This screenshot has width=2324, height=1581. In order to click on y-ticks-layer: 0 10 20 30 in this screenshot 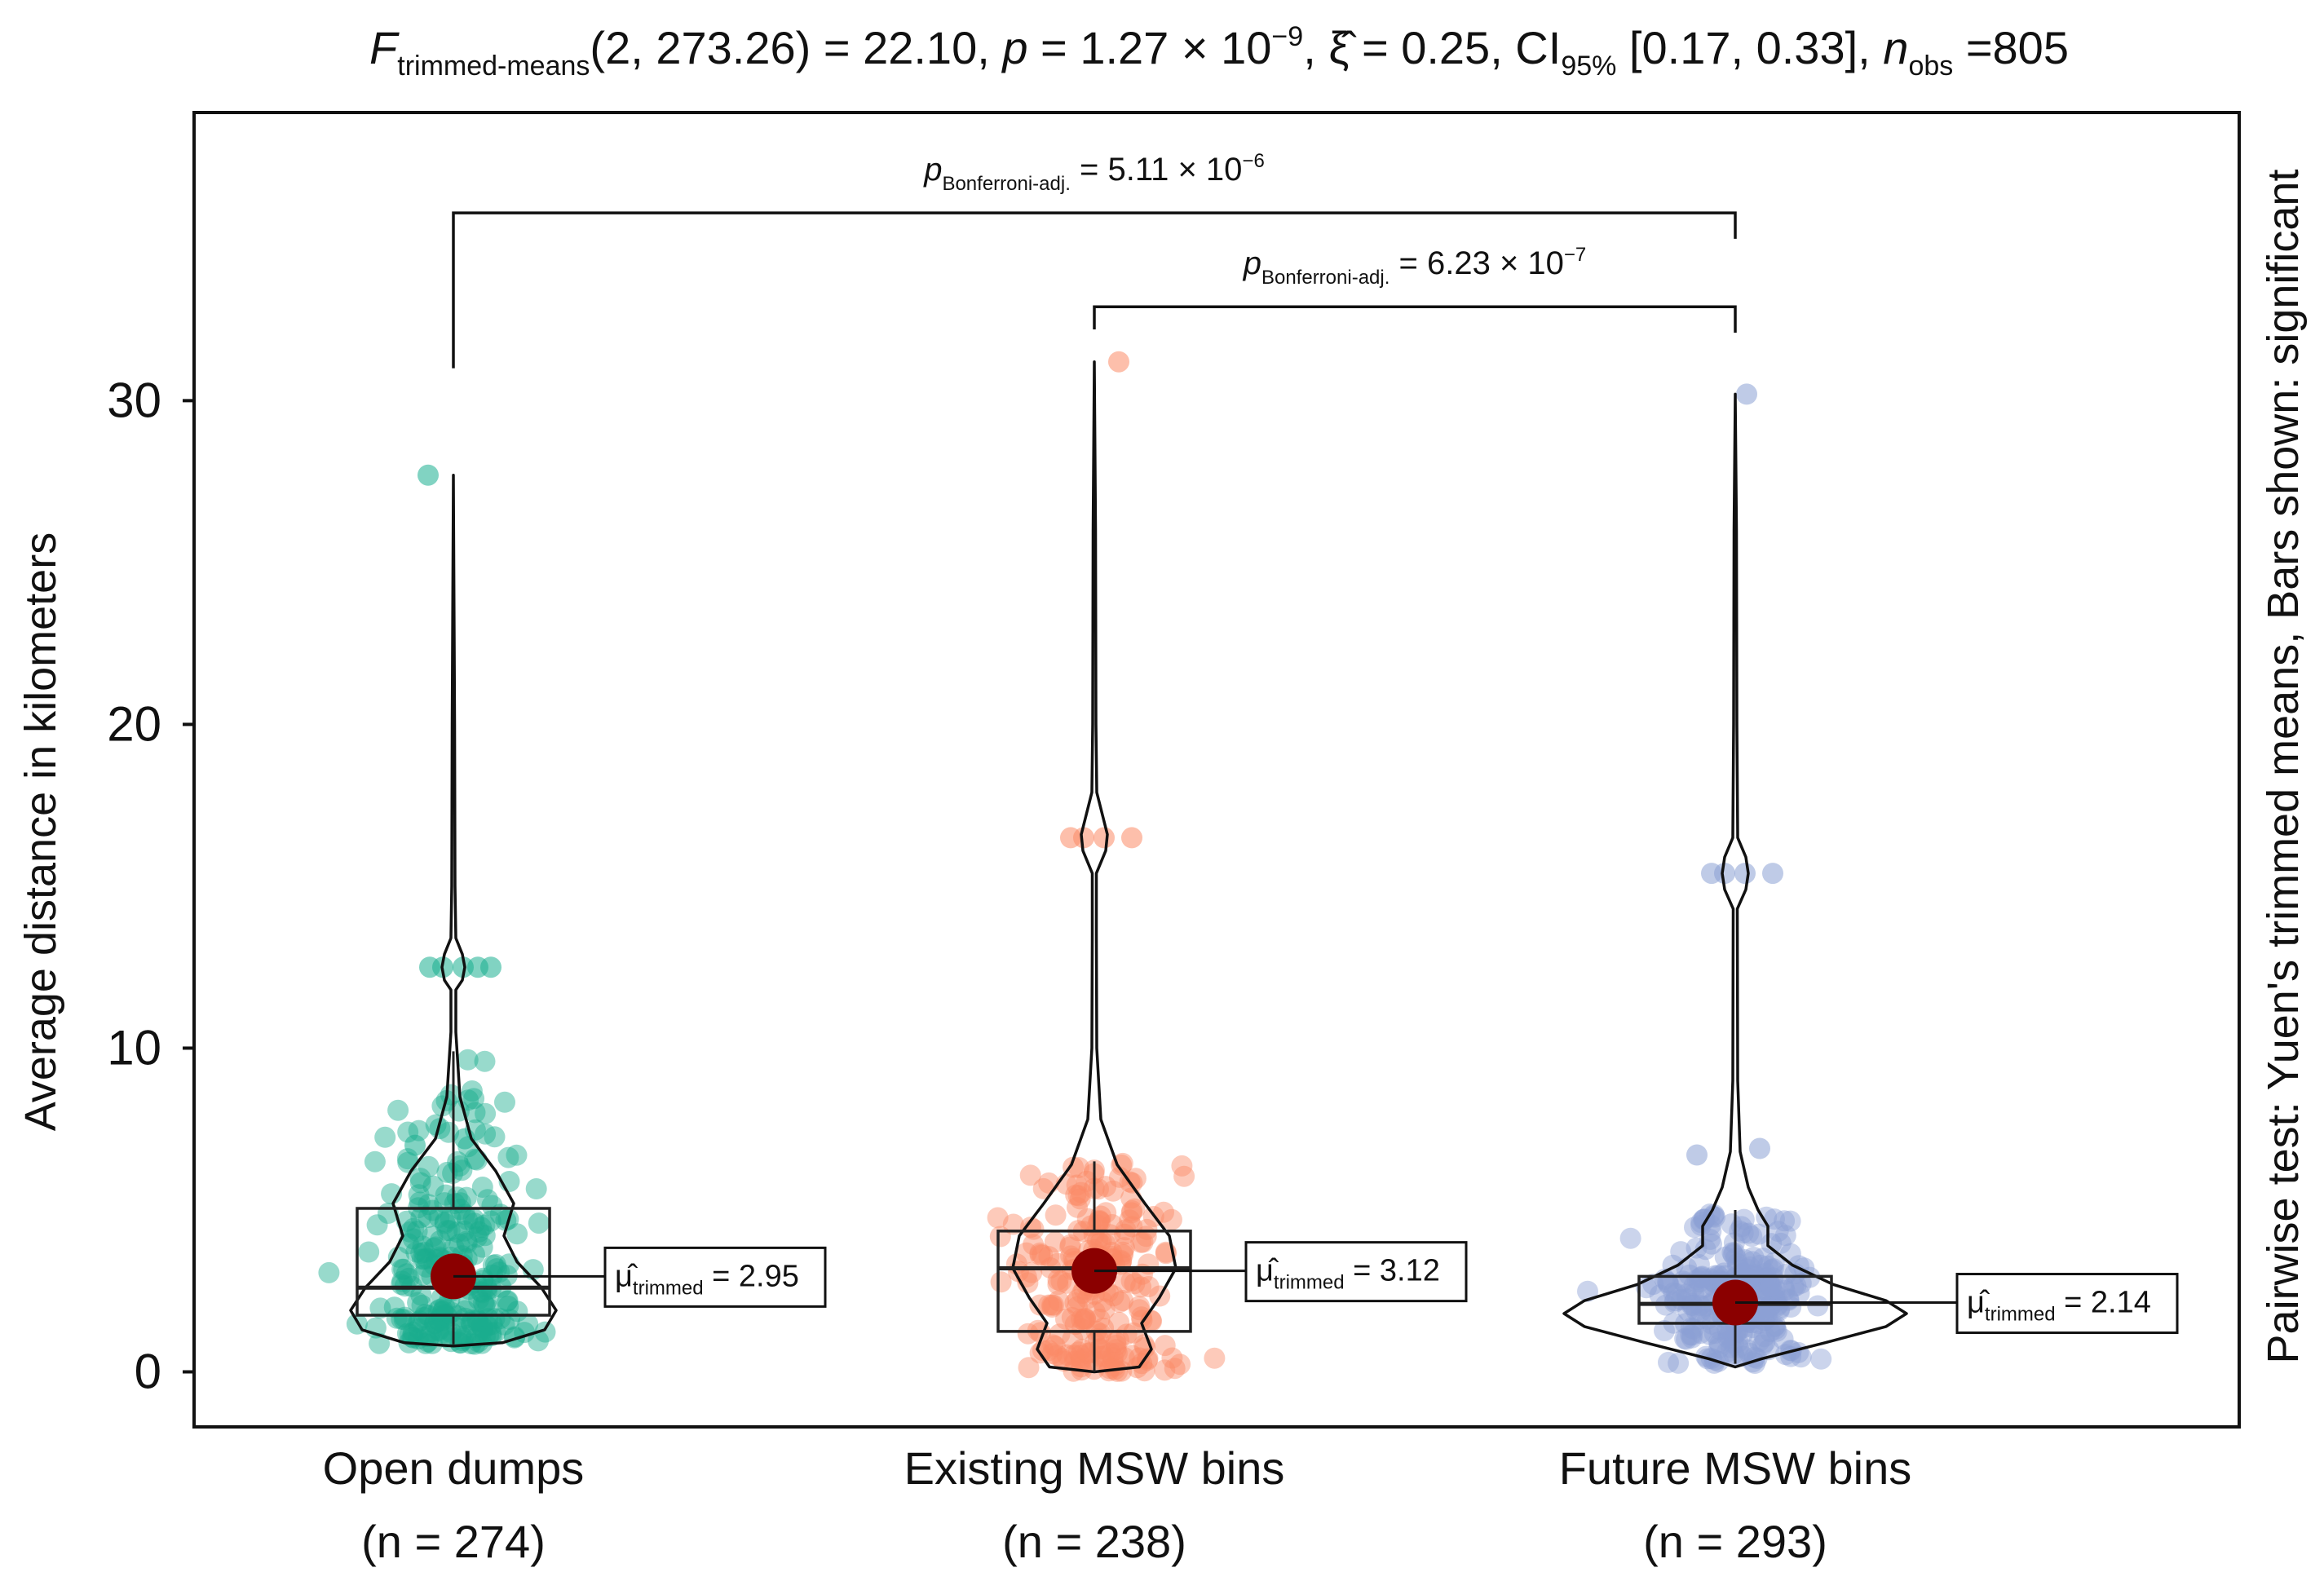, I will do `click(150, 886)`.